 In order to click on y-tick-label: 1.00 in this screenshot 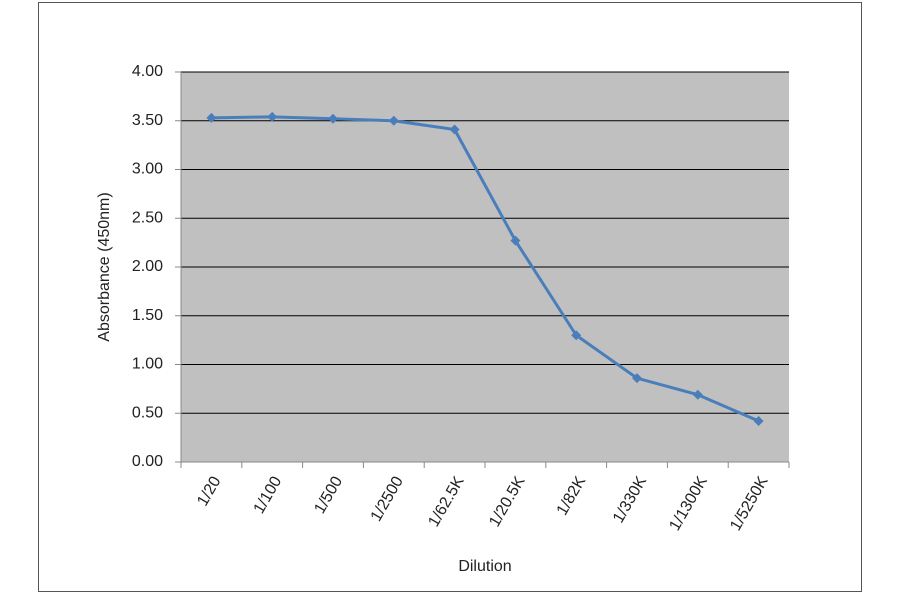, I will do `click(147, 364)`.